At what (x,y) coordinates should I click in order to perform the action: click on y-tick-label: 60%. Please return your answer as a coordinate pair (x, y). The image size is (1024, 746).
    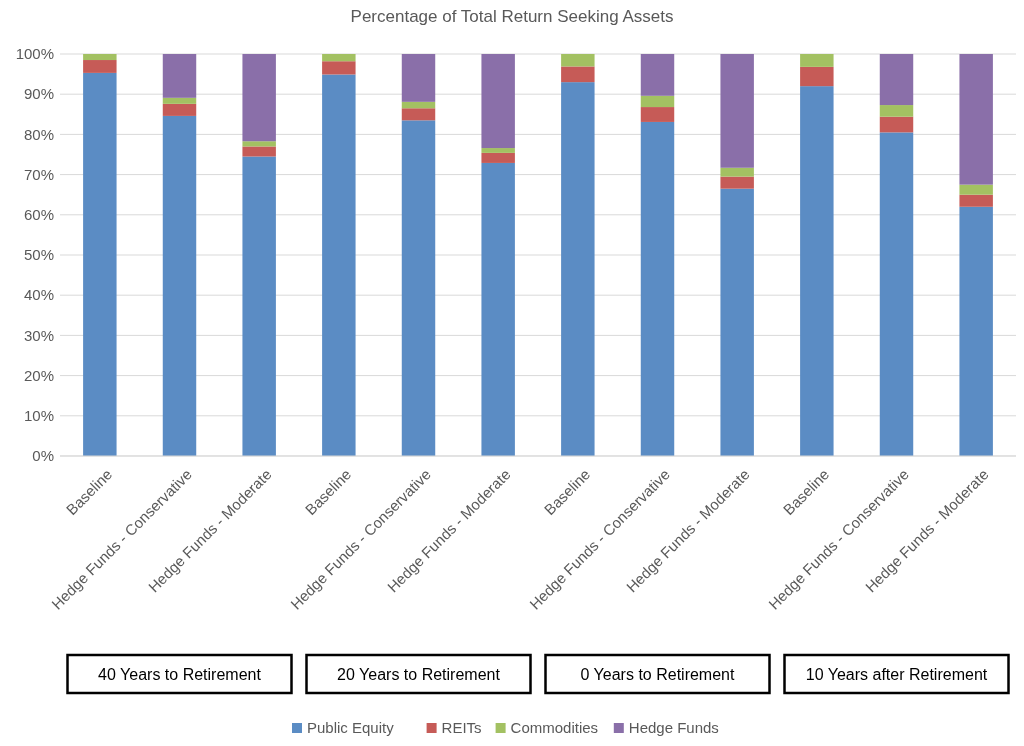
    Looking at the image, I should click on (38, 215).